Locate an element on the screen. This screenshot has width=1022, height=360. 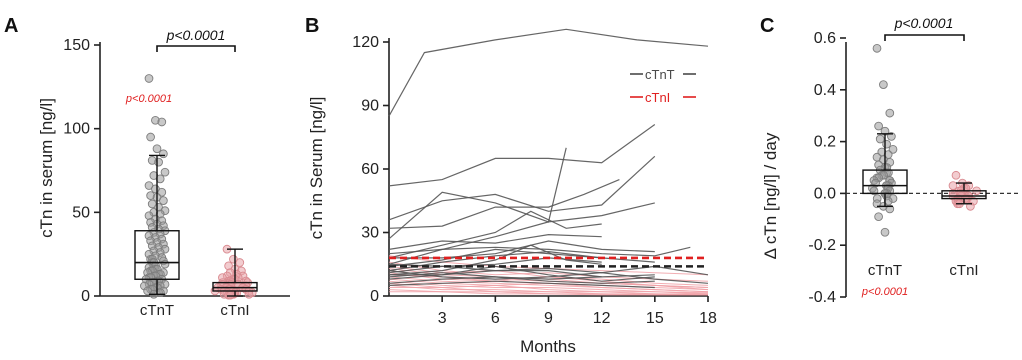
legend-label-ctnt: cTnT is located at coordinates (660, 74).